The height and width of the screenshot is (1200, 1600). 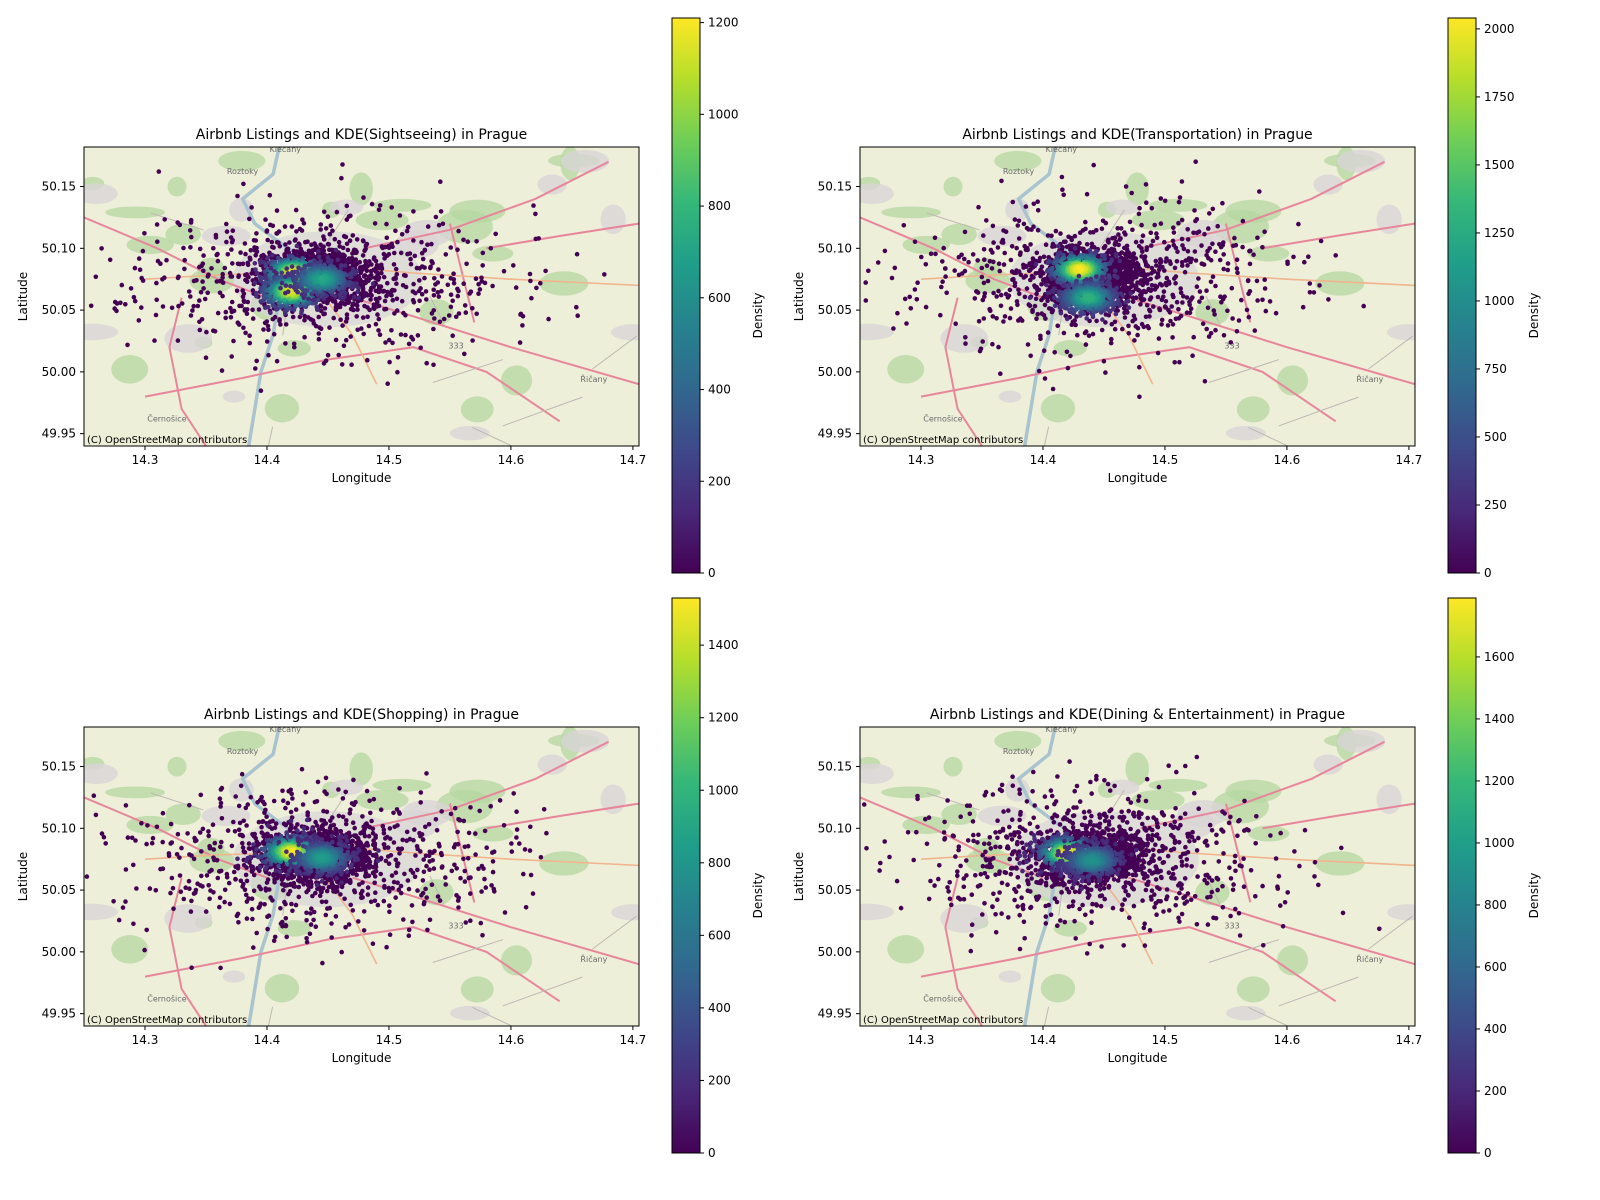 I want to click on colorbar-tick-label: 1000, so click(x=723, y=114).